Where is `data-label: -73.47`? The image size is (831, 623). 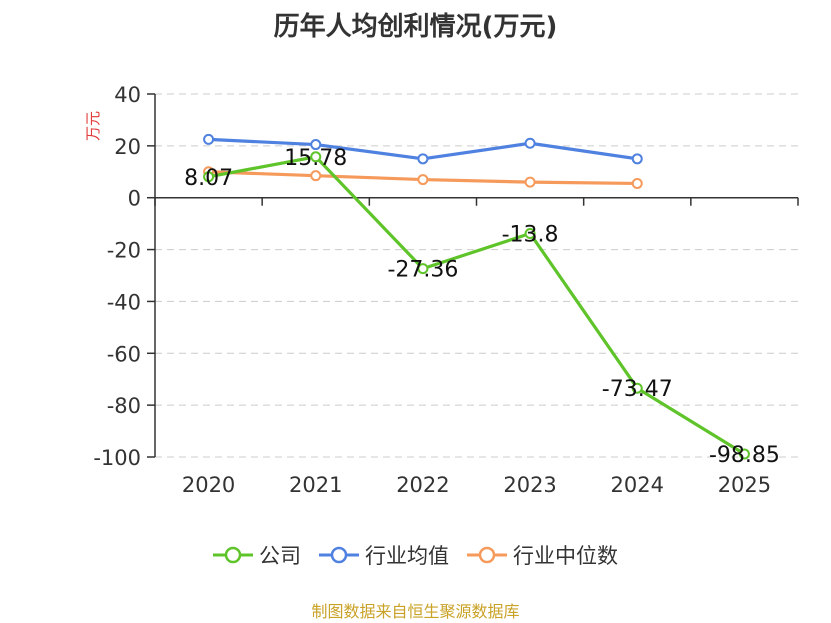 data-label: -73.47 is located at coordinates (637, 389).